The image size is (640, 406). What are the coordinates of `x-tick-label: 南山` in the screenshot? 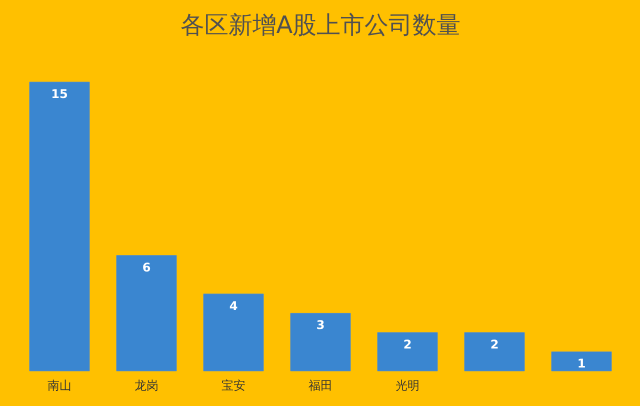 It's located at (60, 385).